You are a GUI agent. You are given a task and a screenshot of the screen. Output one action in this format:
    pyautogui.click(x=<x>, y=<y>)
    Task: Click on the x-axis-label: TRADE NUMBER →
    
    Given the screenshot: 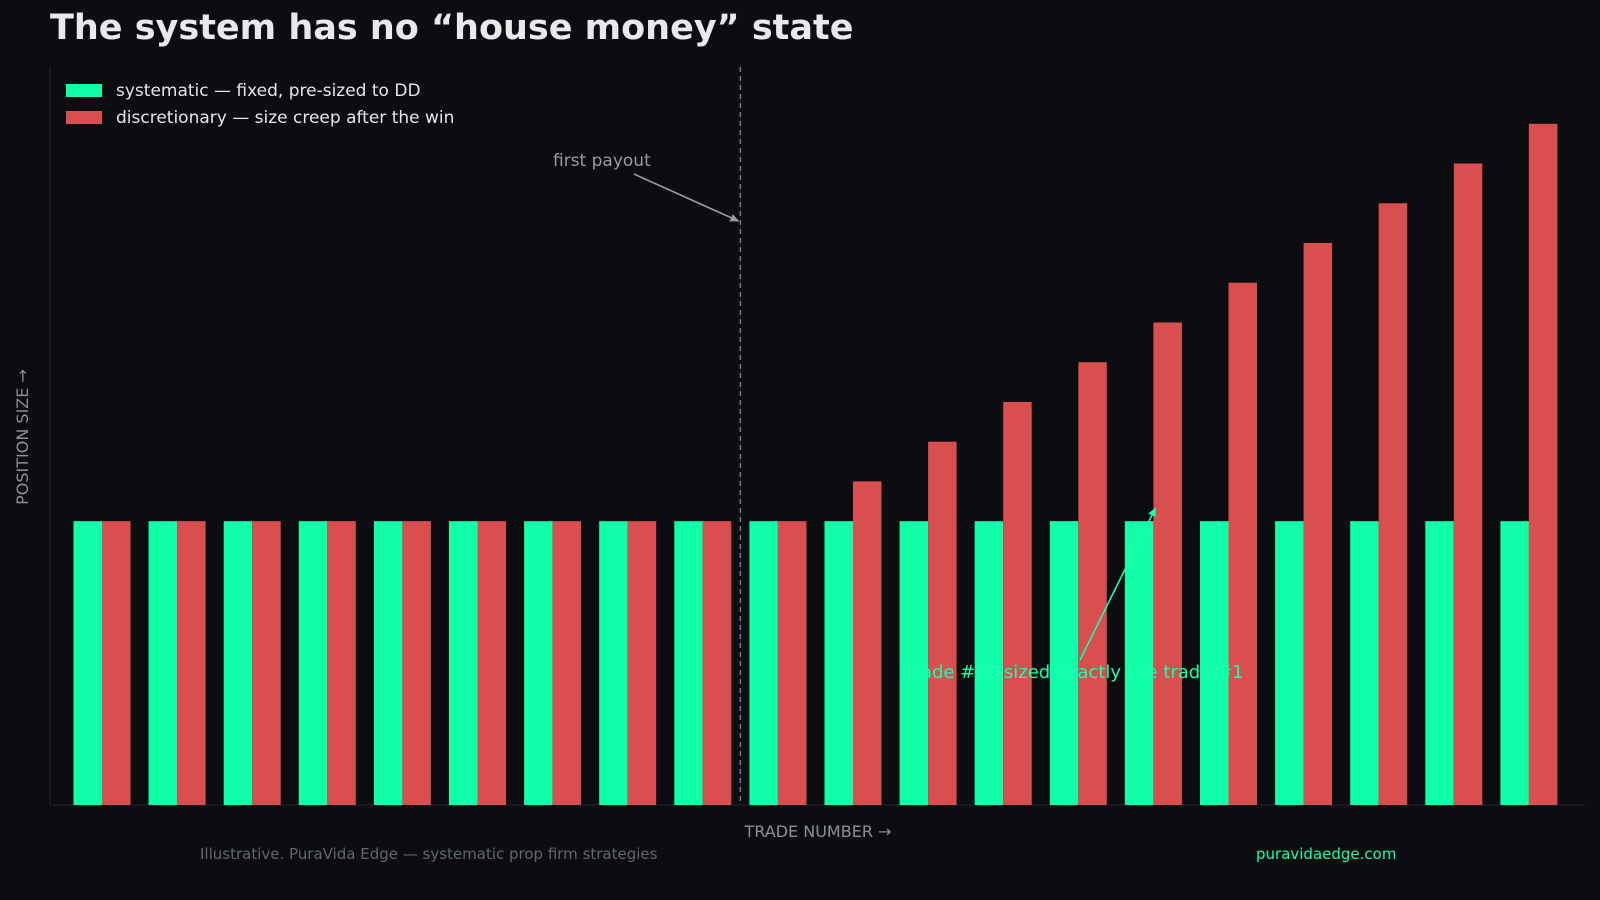 What is the action you would take?
    pyautogui.click(x=818, y=831)
    